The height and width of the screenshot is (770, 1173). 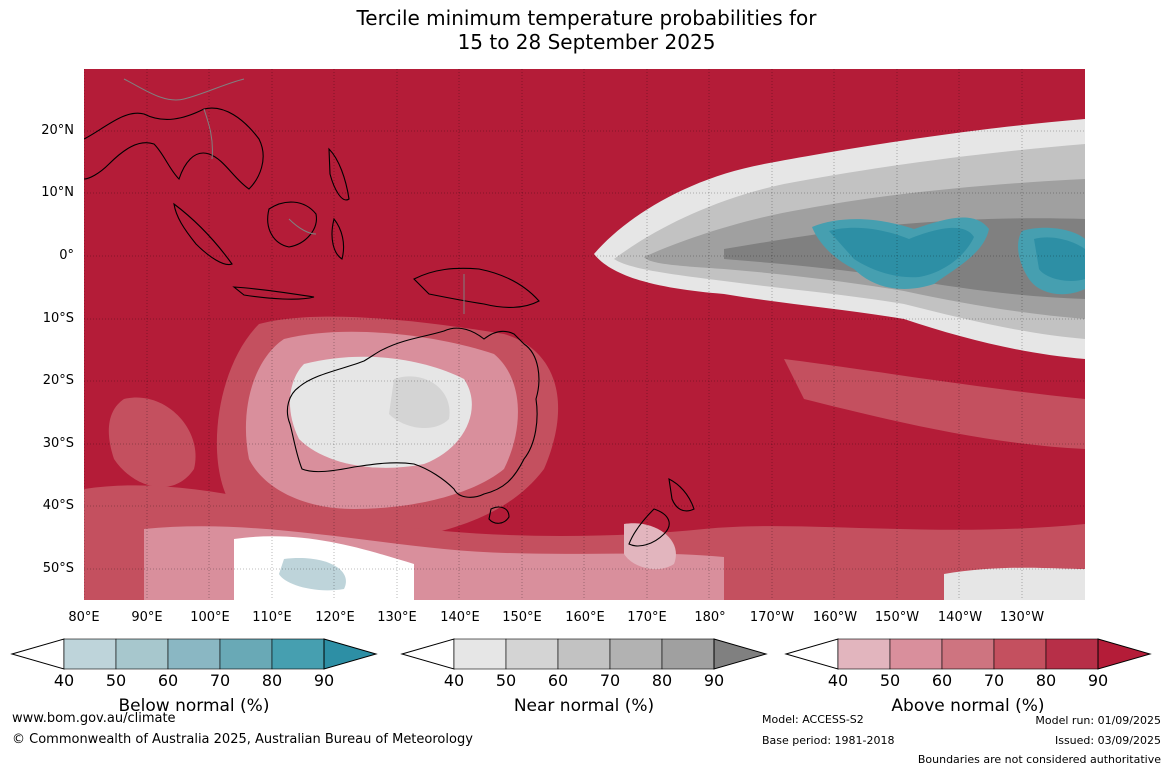 I want to click on colorbar-above-tick-70: 70, so click(x=994, y=680).